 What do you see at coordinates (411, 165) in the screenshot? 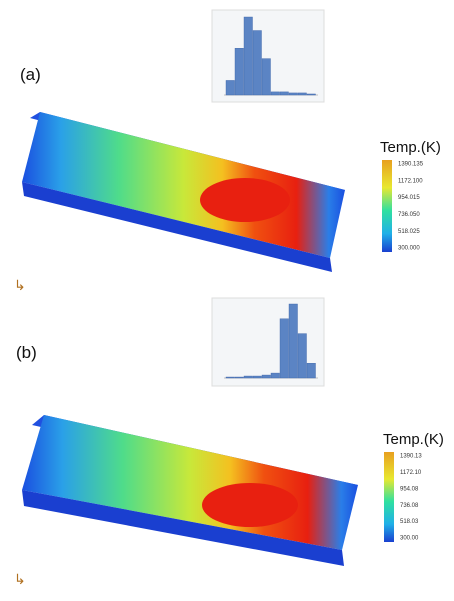
I see `colorbar-tick-label: 1390.135` at bounding box center [411, 165].